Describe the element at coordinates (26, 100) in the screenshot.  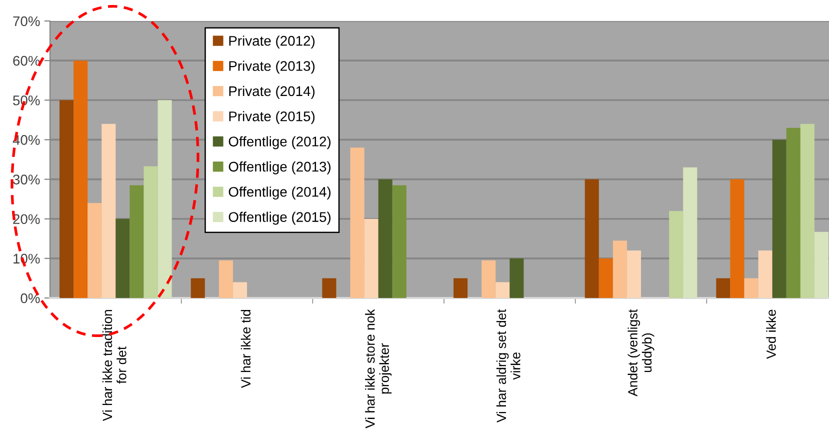
I see `y-tick-label: 50%` at that location.